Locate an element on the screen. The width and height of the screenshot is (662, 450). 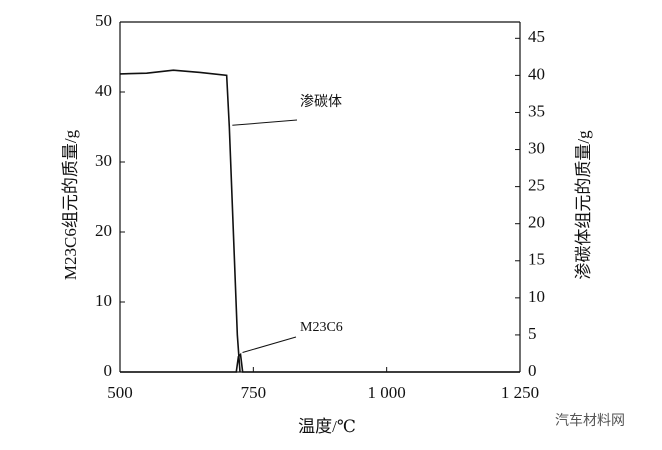
y2-tick-label: 10 is located at coordinates (536, 296).